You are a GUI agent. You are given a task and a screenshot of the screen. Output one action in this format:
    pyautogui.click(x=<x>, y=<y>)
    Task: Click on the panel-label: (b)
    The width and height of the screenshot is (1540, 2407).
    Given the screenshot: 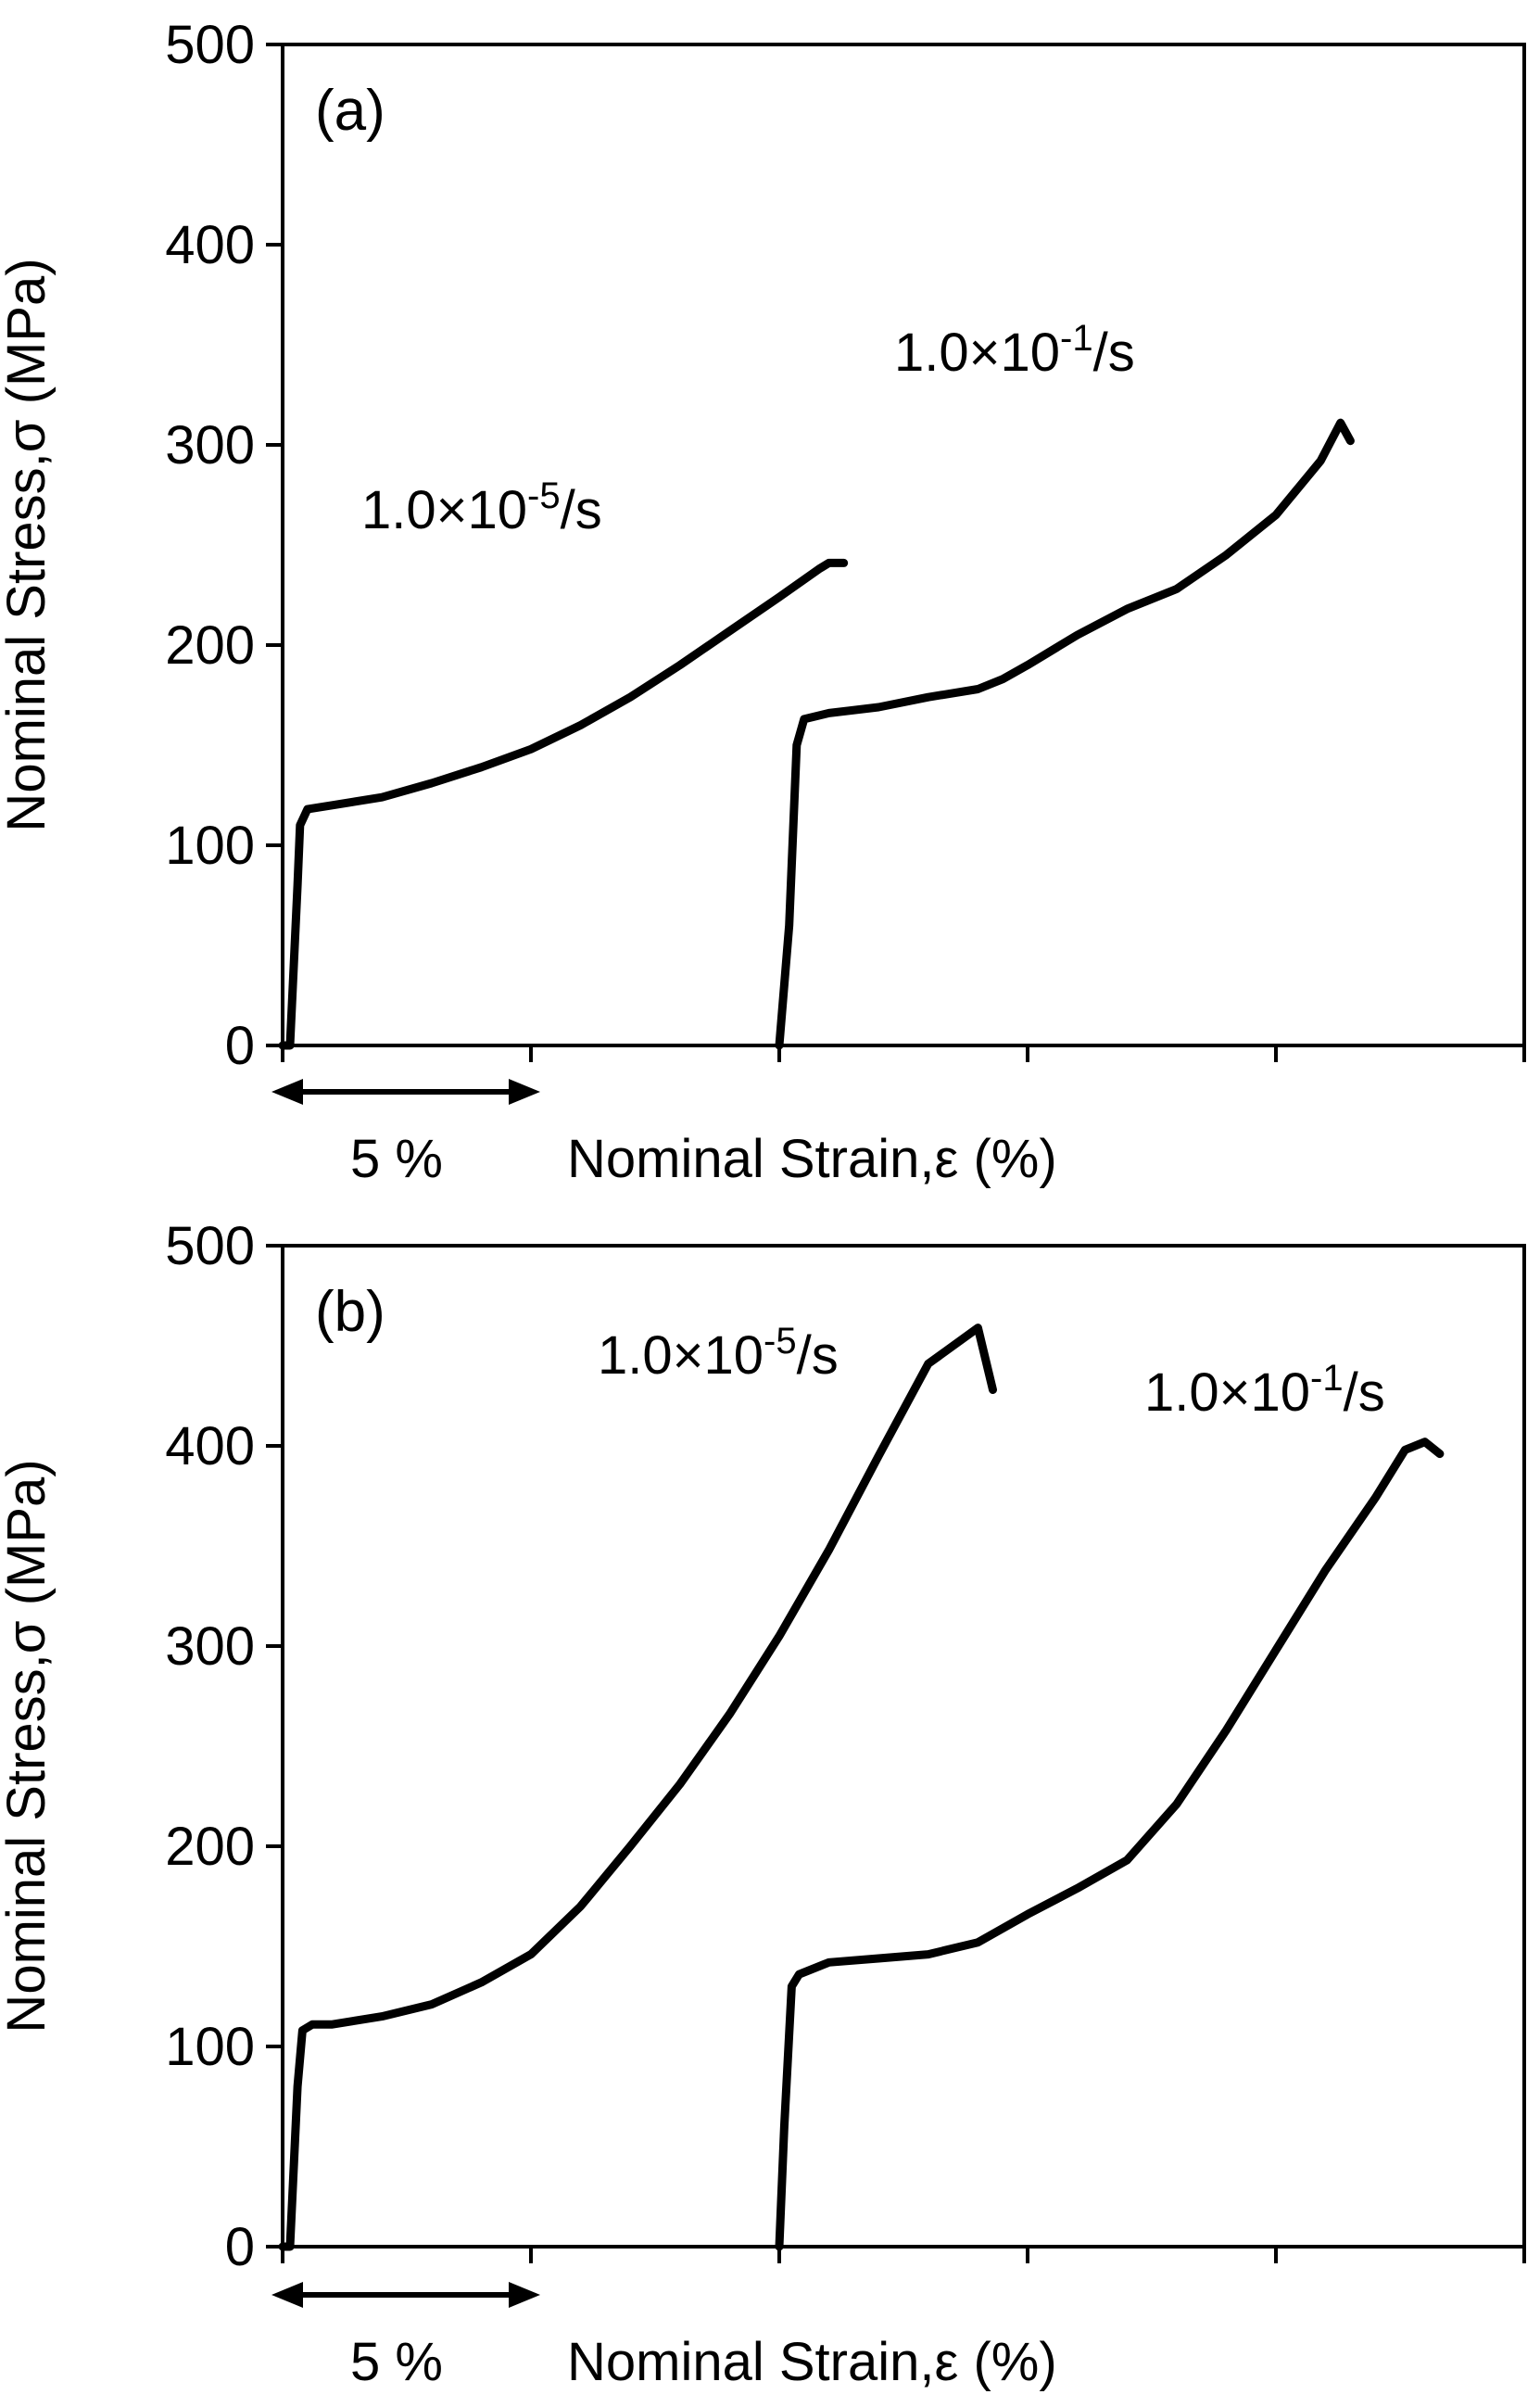 What is the action you would take?
    pyautogui.click(x=350, y=1312)
    